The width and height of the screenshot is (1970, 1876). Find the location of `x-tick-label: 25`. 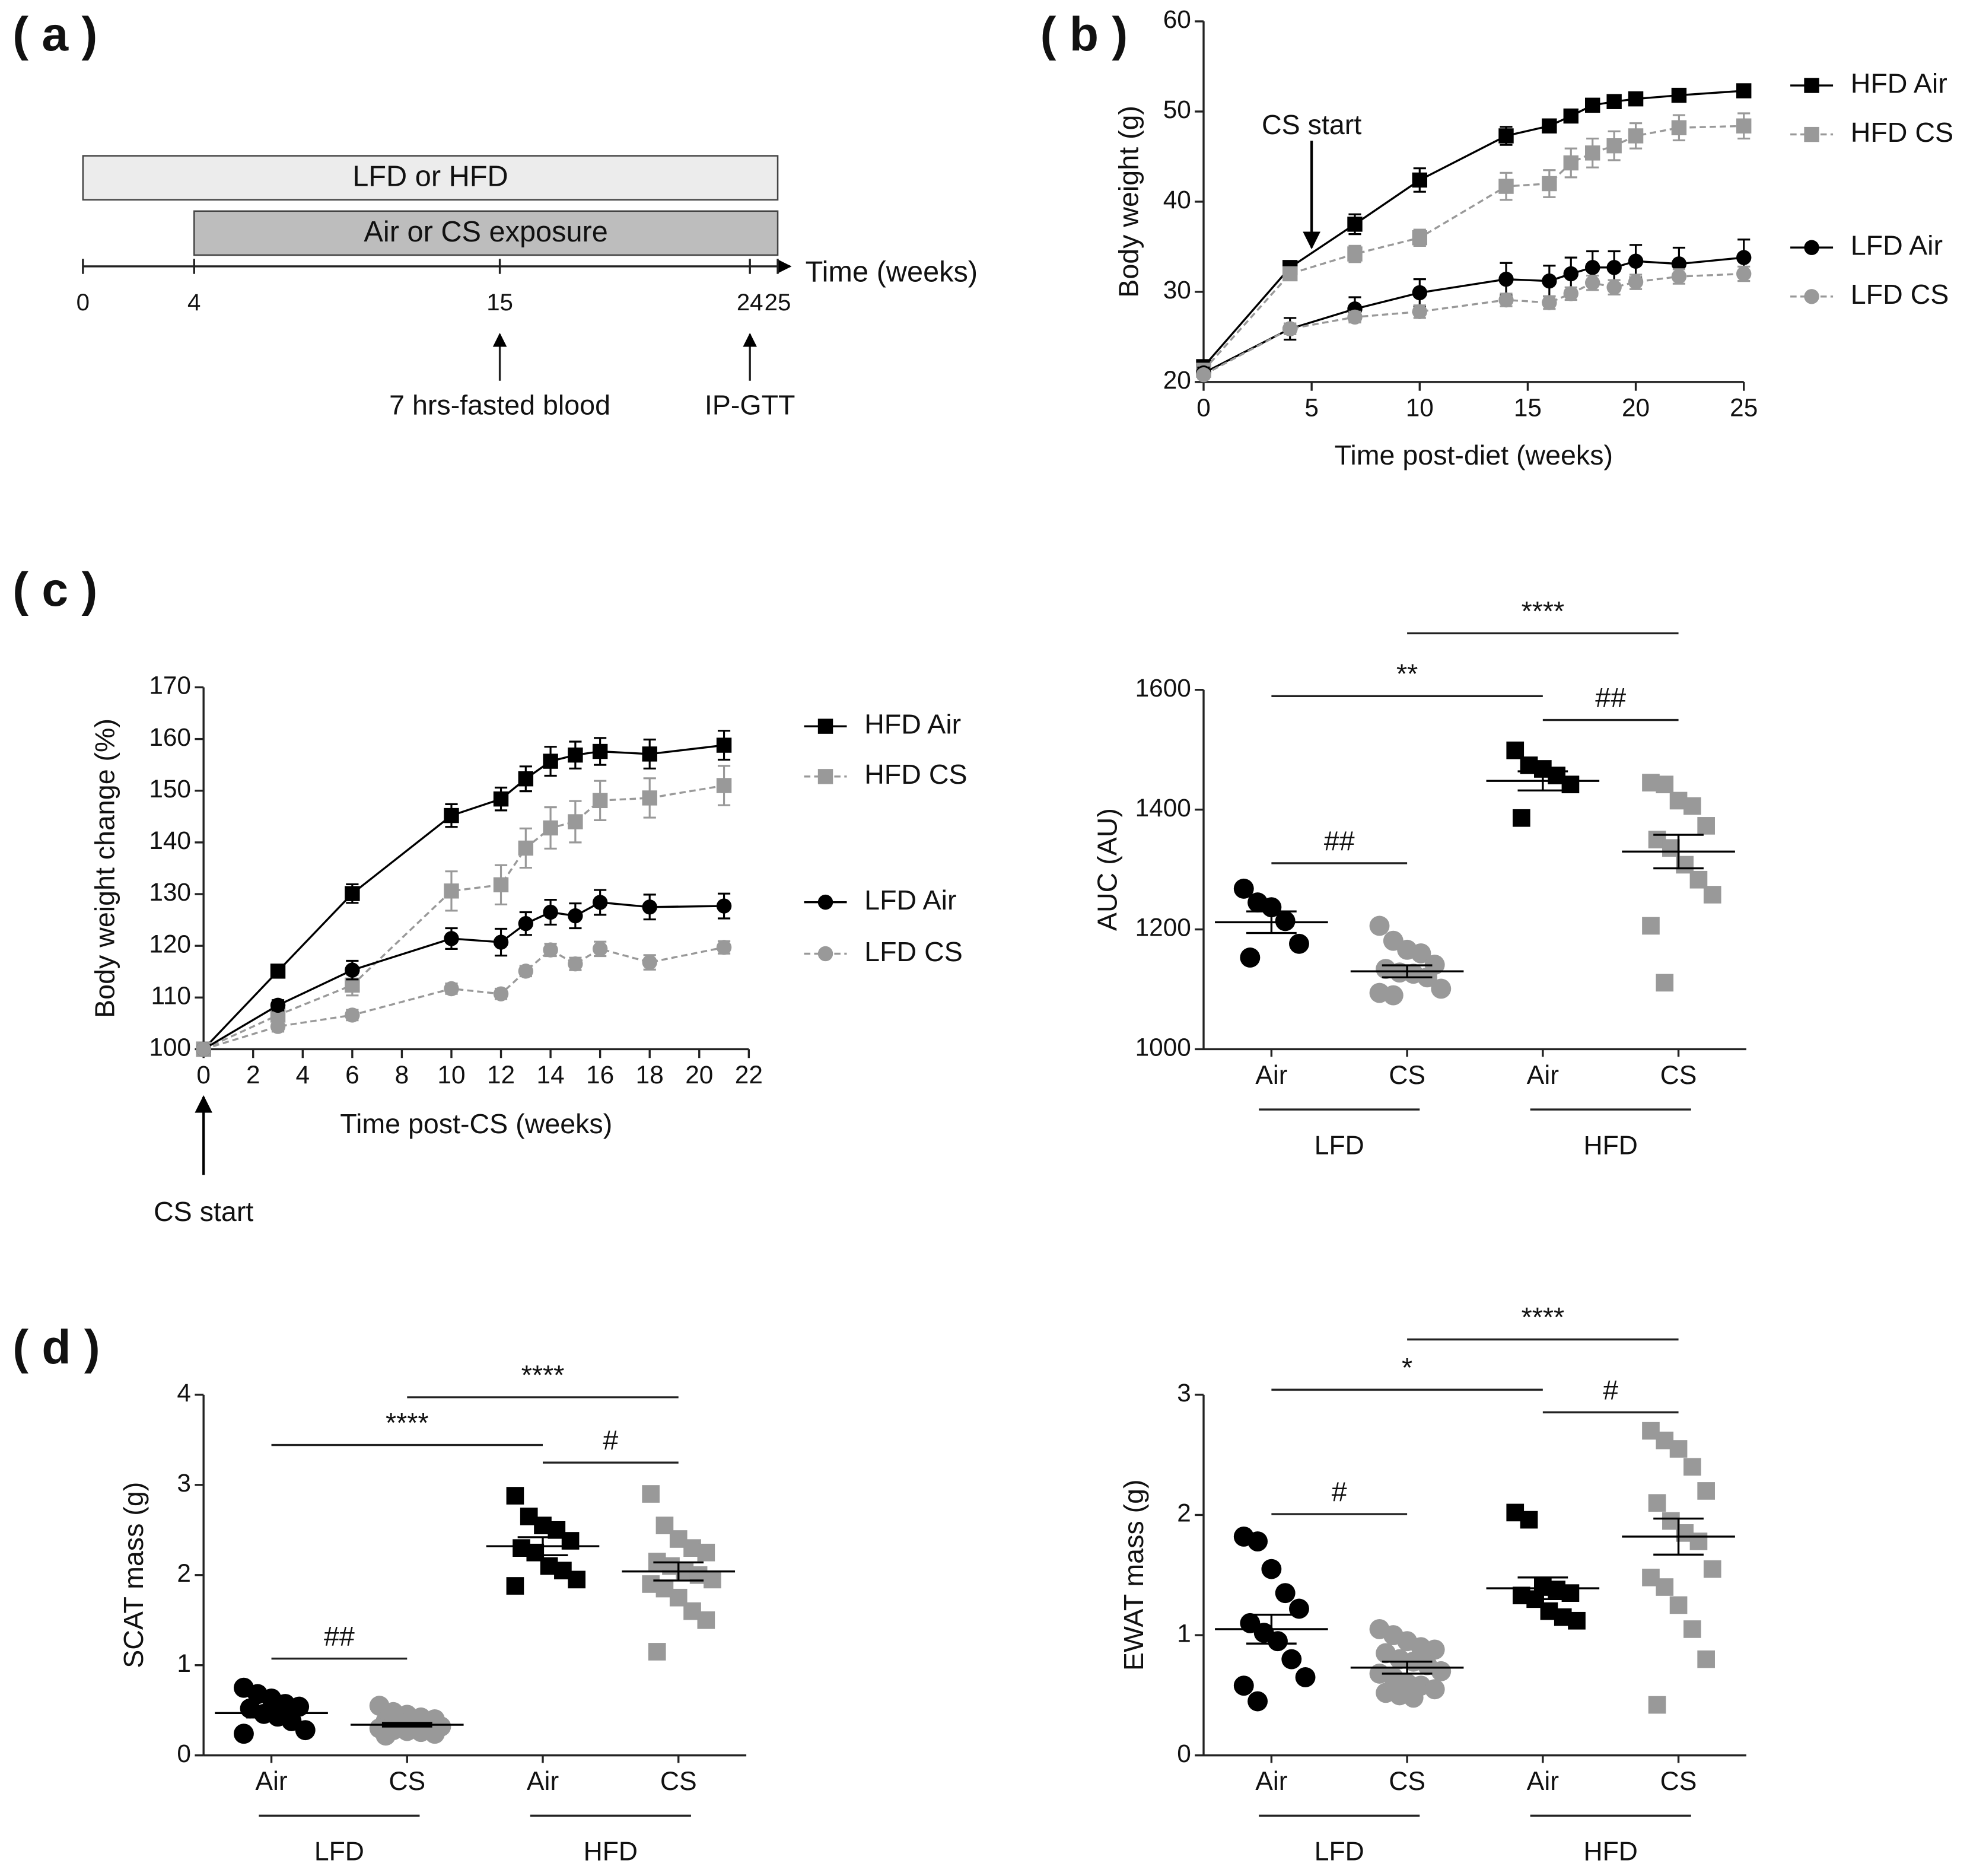

x-tick-label: 25 is located at coordinates (1744, 408).